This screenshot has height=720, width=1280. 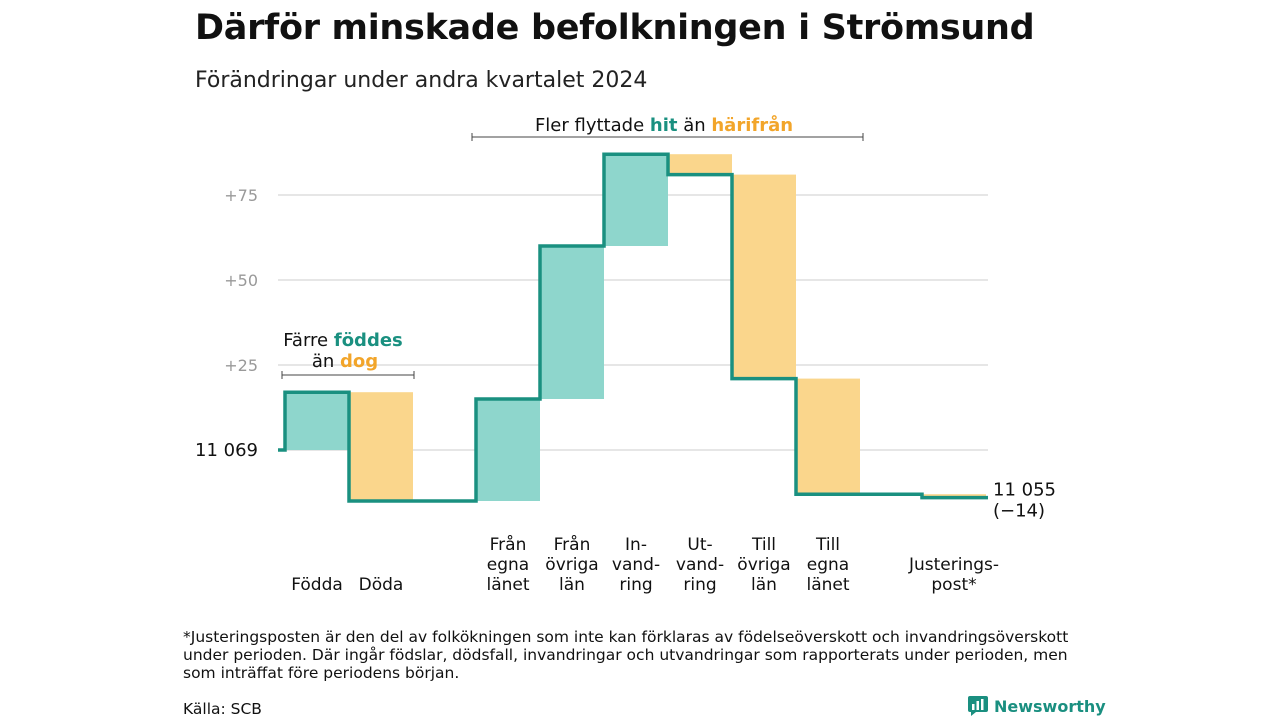 What do you see at coordinates (752, 125) in the screenshot?
I see `annotation-word: härifrån` at bounding box center [752, 125].